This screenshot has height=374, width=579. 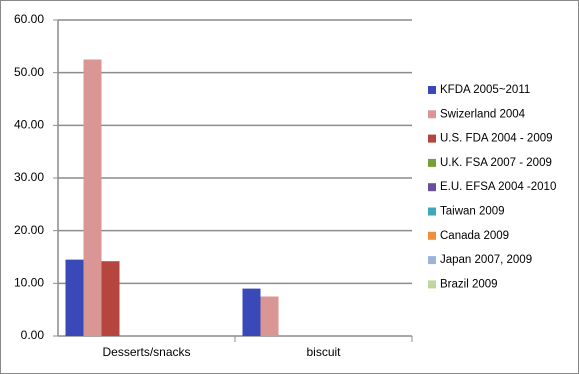 What do you see at coordinates (469, 284) in the screenshot?
I see `legend-label: Brazil 2009` at bounding box center [469, 284].